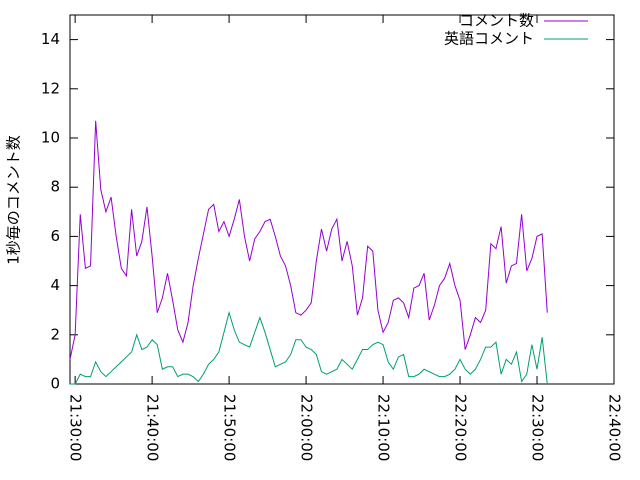  I want to click on y-tick-label: 10, so click(50, 138).